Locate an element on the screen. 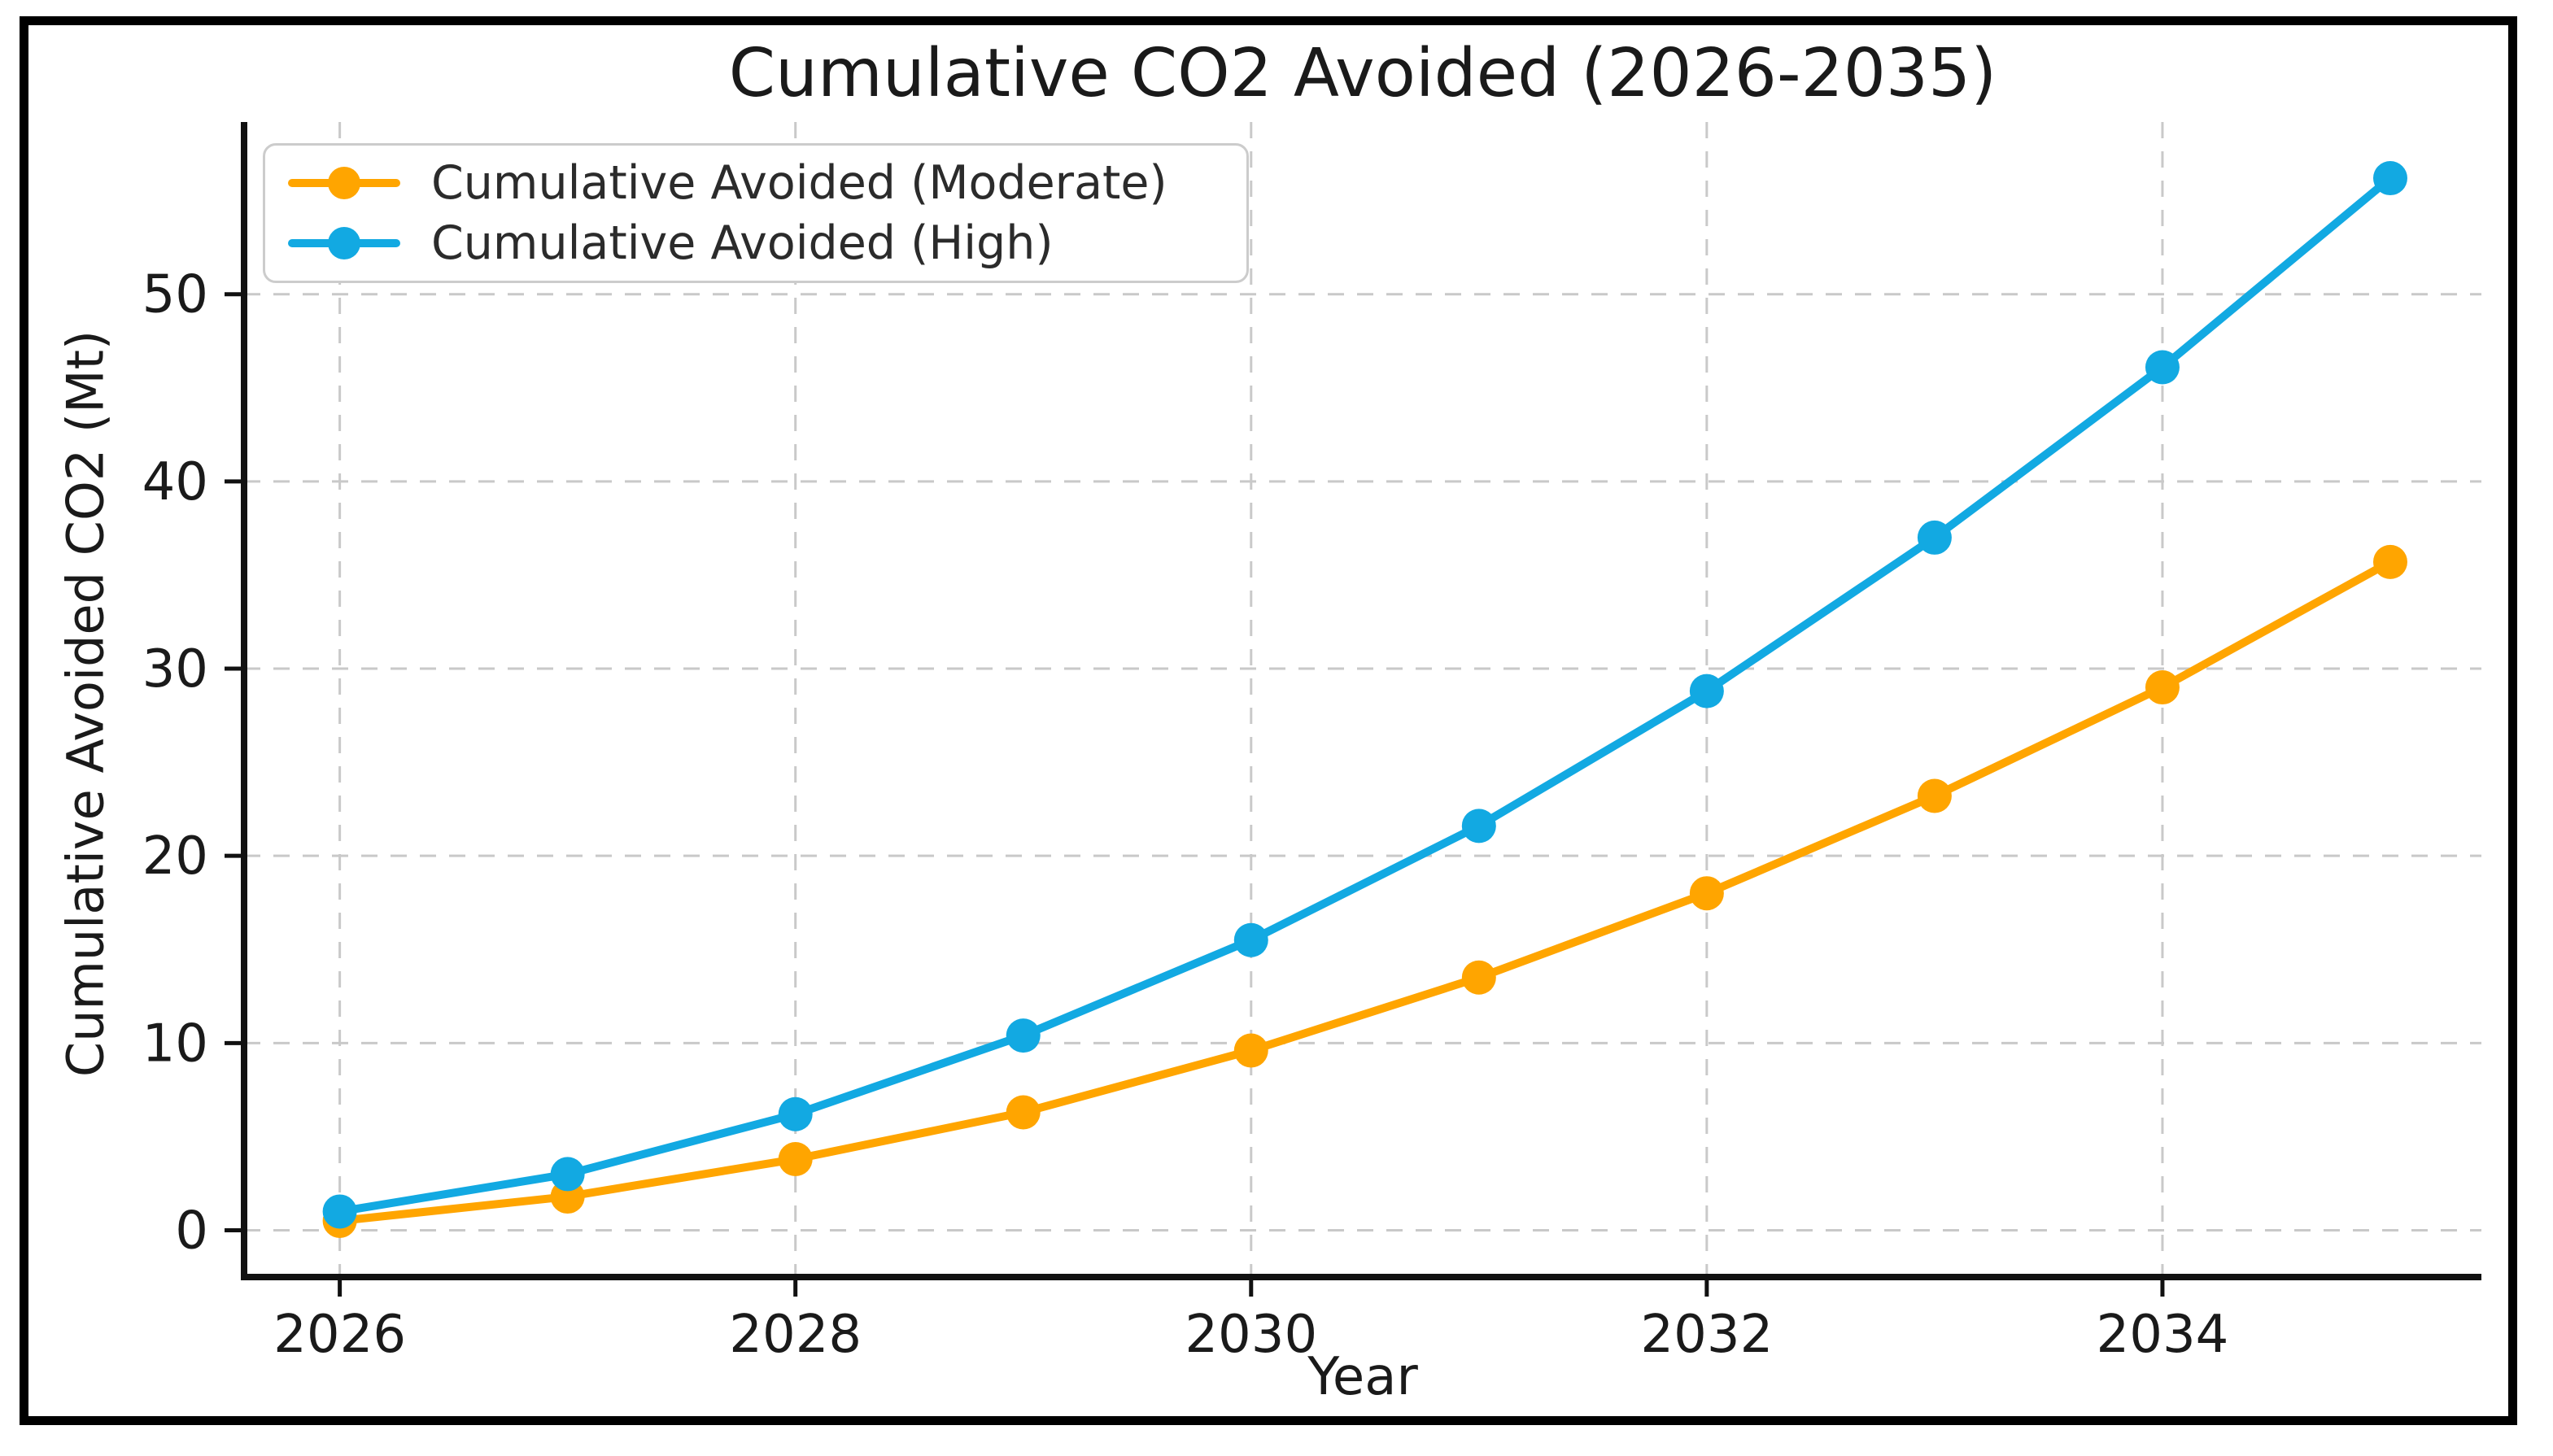  x-tick-label: 2030 is located at coordinates (1251, 1335).